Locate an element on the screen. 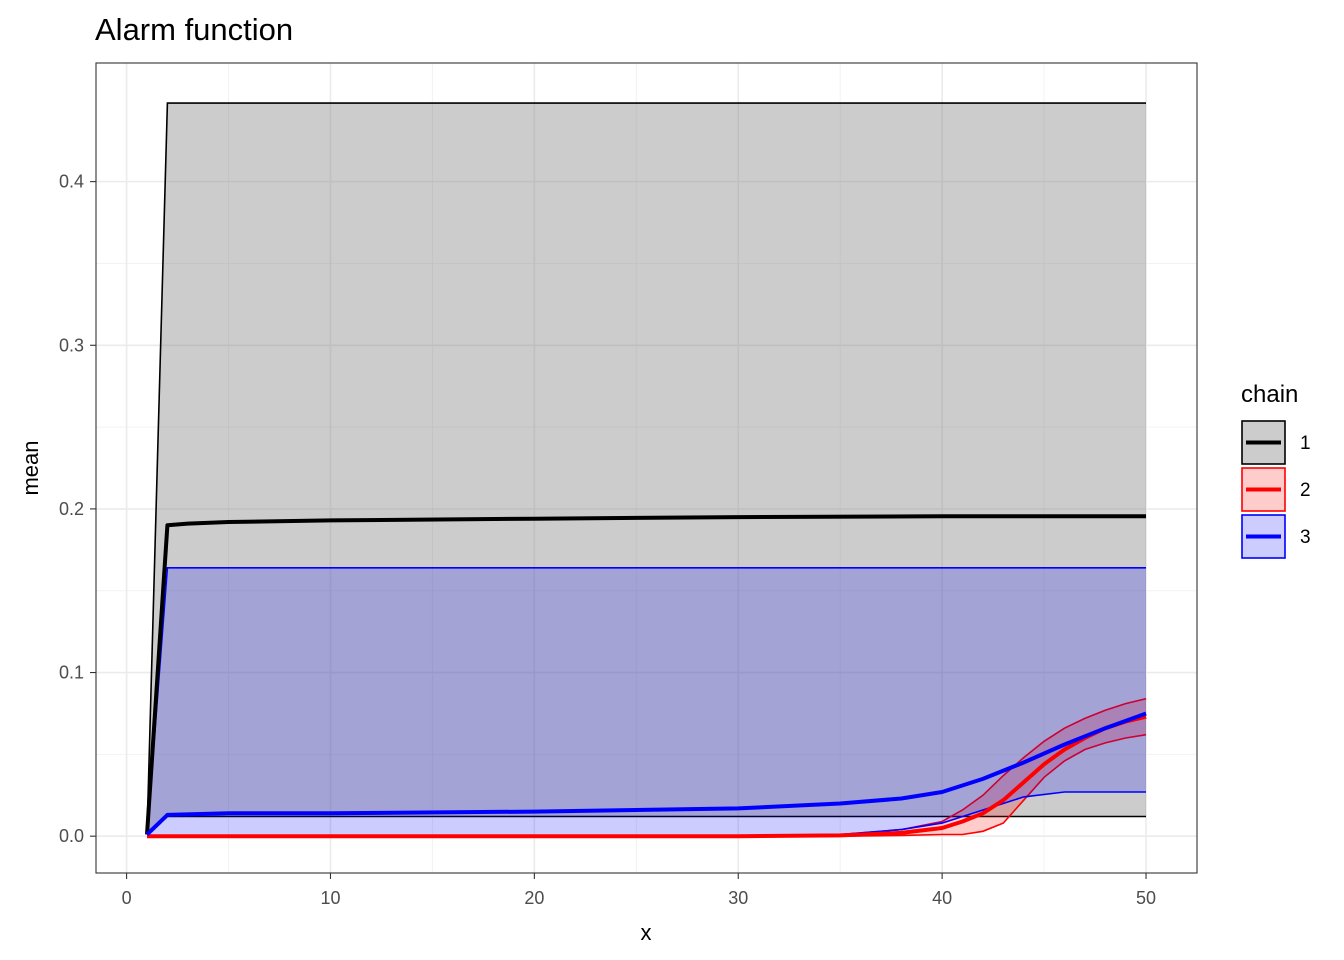  x-tick-label: 10 is located at coordinates (330, 898).